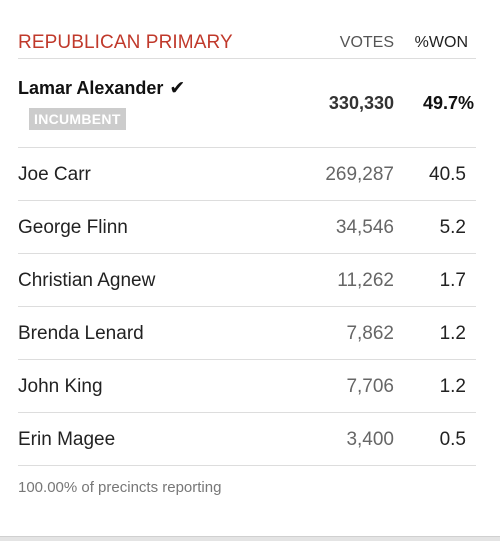 This screenshot has height=541, width=500. What do you see at coordinates (77, 119) in the screenshot?
I see `incumbent-badge: INCUMBENT` at bounding box center [77, 119].